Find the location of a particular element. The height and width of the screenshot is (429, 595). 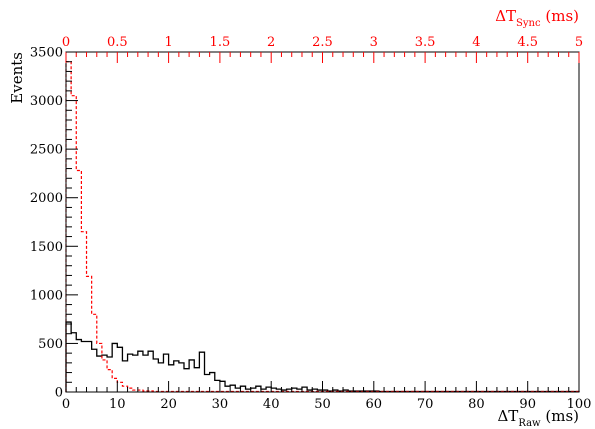

x-tick-label: 40 is located at coordinates (271, 404).